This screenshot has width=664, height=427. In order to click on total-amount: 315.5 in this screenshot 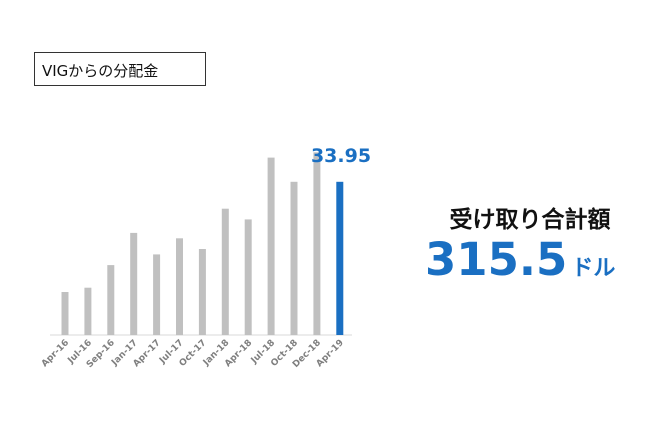, I will do `click(496, 259)`.